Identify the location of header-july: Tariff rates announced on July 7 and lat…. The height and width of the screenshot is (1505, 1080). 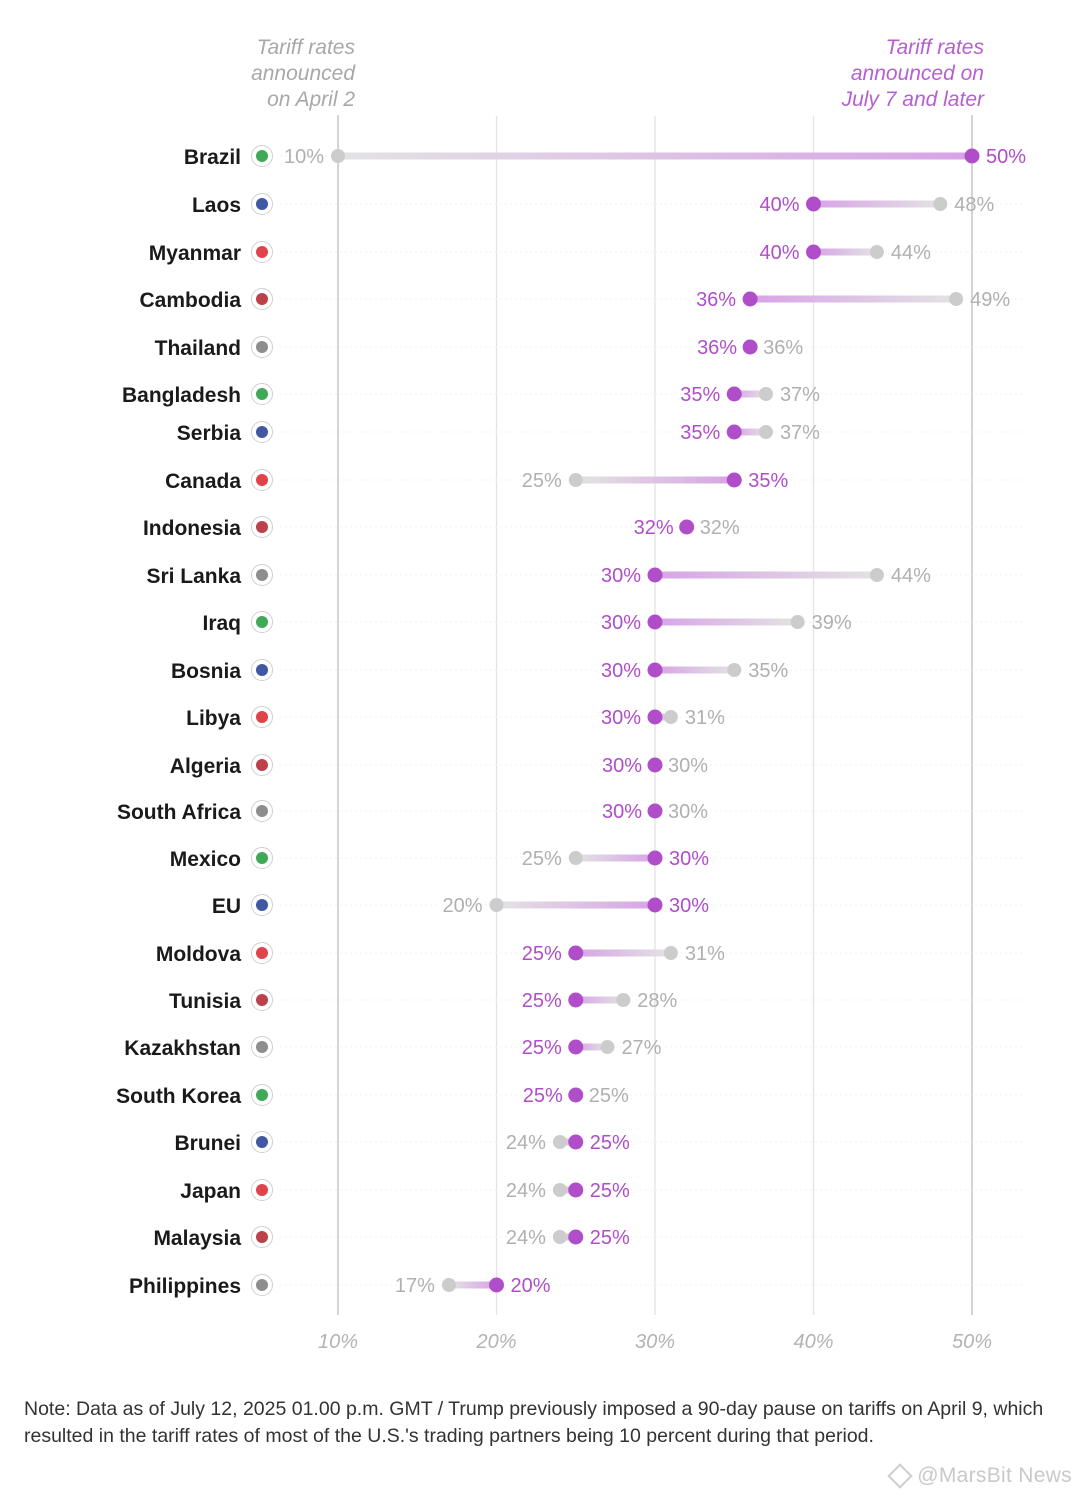
(912, 73).